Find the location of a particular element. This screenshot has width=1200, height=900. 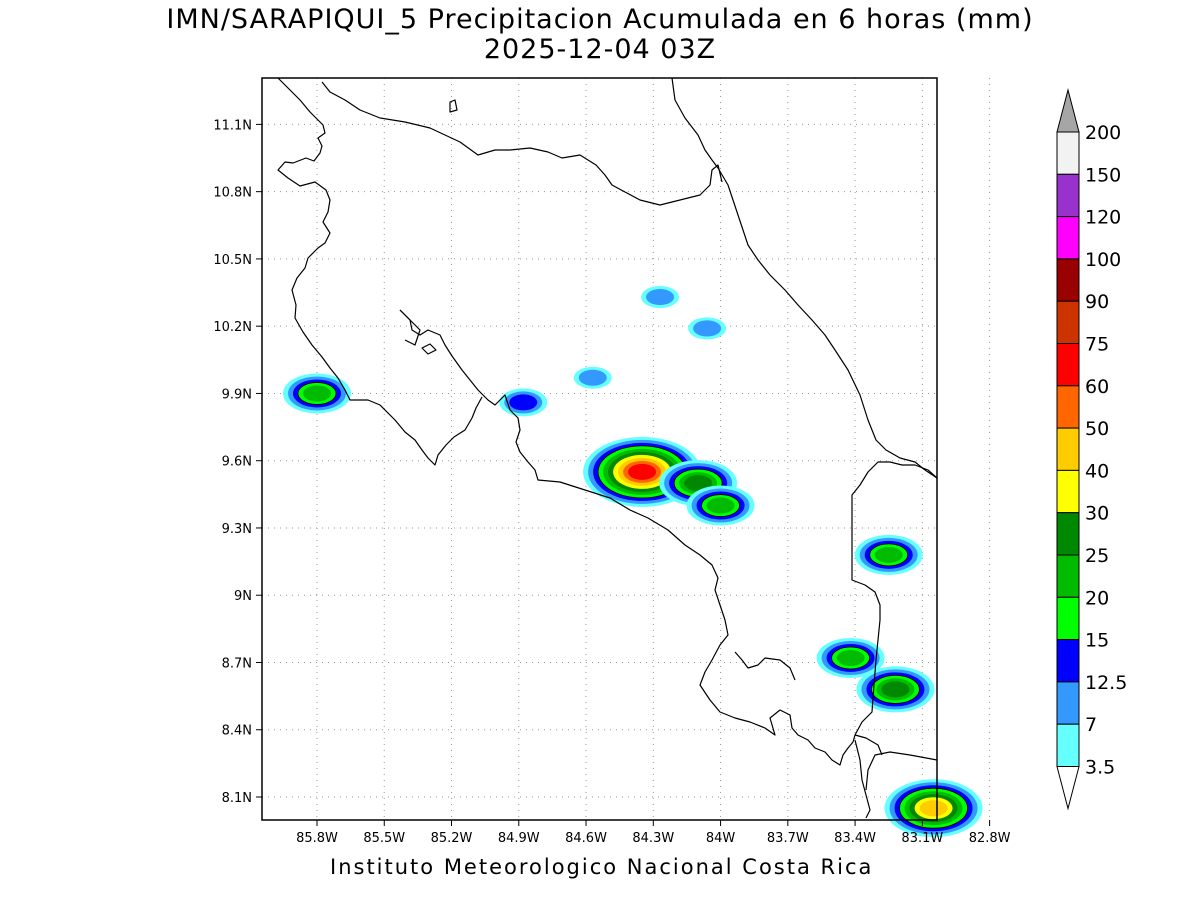

lon-tick-label: 85.2W is located at coordinates (452, 838).